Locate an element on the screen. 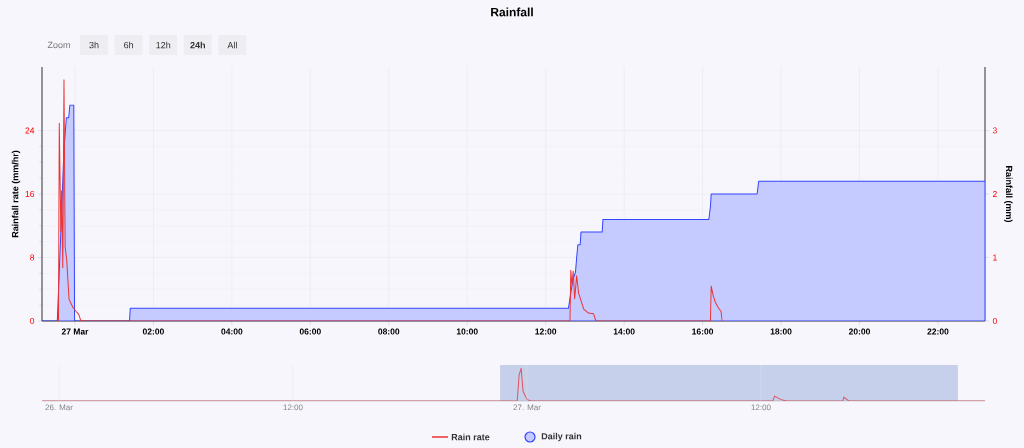 This screenshot has height=448, width=1024. x-tick-label: 14:00 is located at coordinates (624, 331).